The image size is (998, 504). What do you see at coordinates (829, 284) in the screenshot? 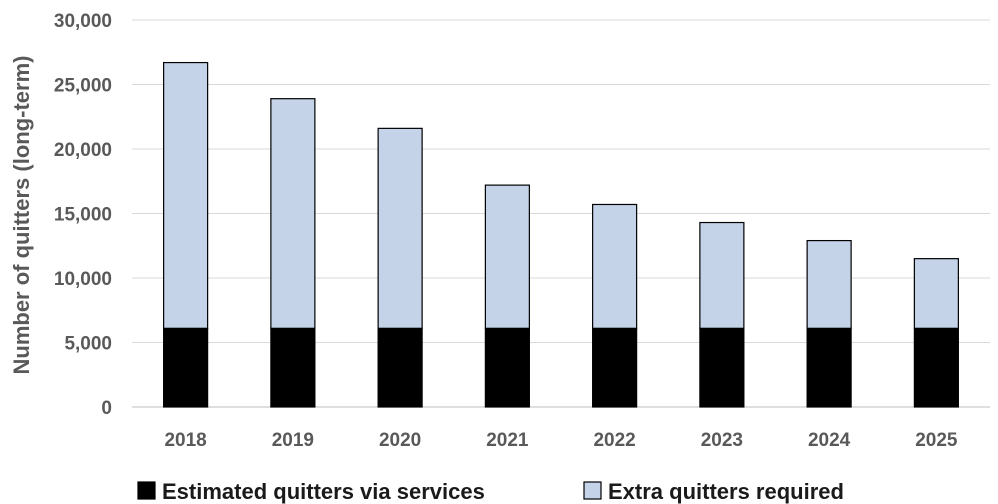
I see `bar-segment-extra-2024` at bounding box center [829, 284].